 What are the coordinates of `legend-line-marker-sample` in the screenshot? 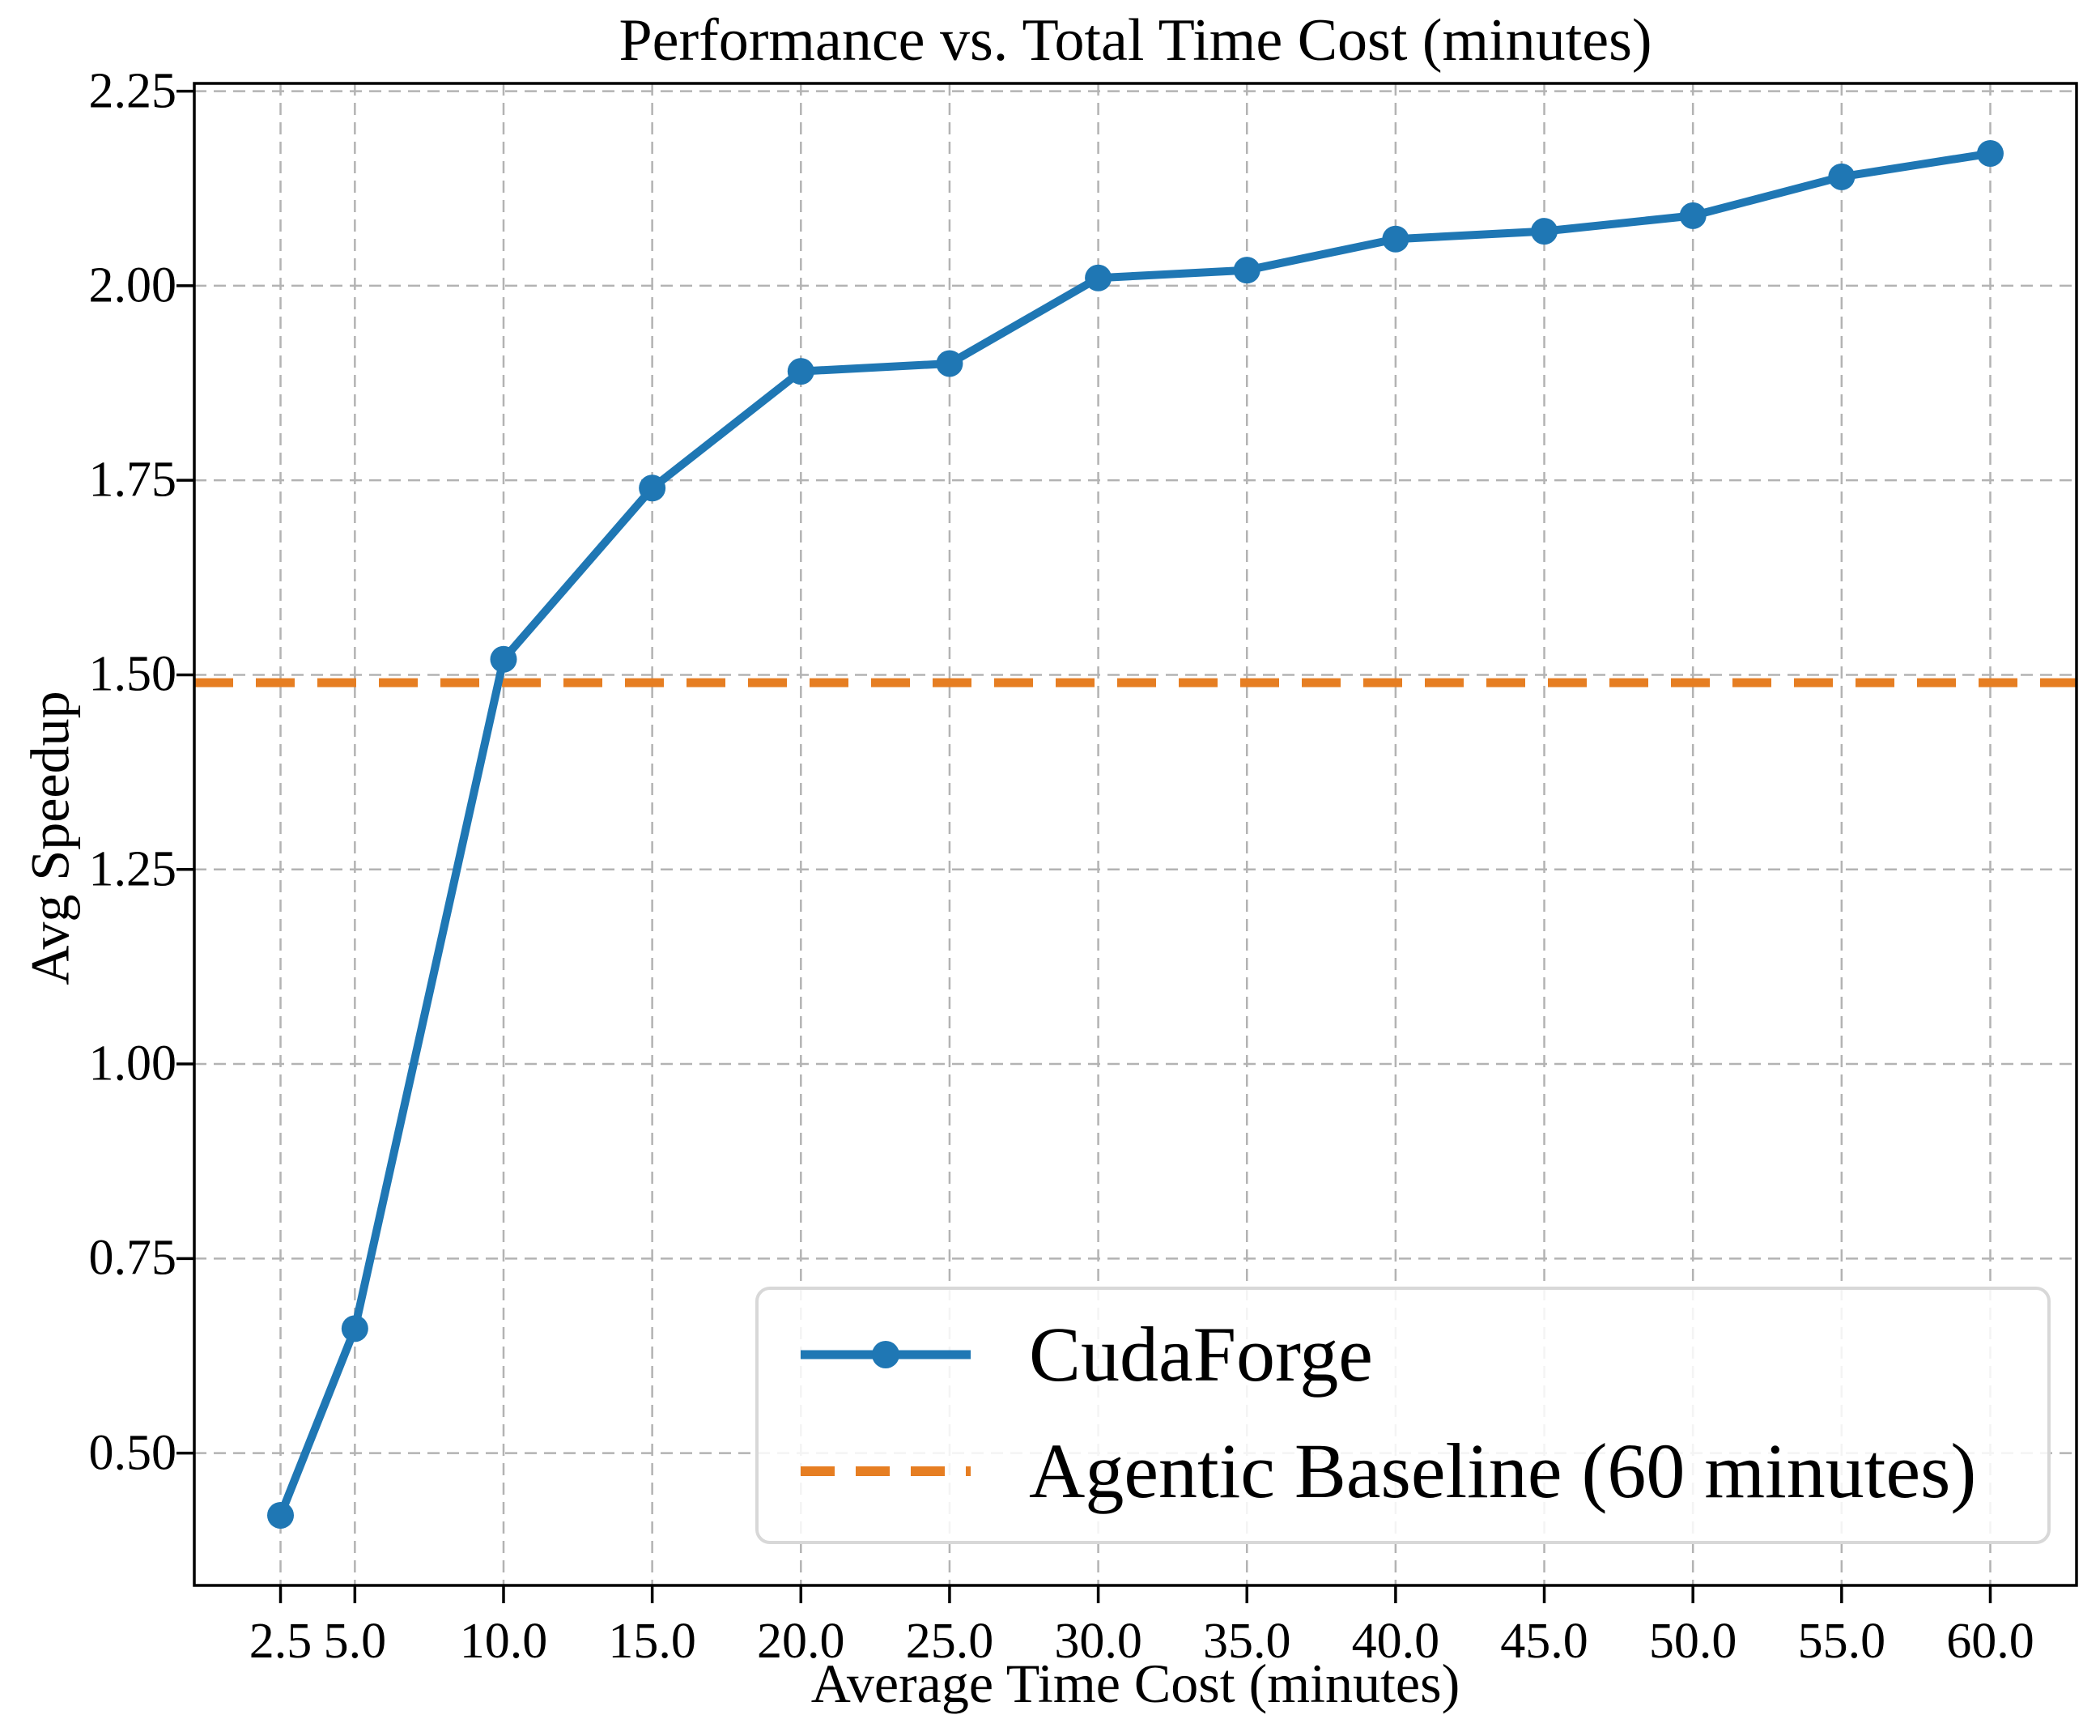 It's located at (885, 1354).